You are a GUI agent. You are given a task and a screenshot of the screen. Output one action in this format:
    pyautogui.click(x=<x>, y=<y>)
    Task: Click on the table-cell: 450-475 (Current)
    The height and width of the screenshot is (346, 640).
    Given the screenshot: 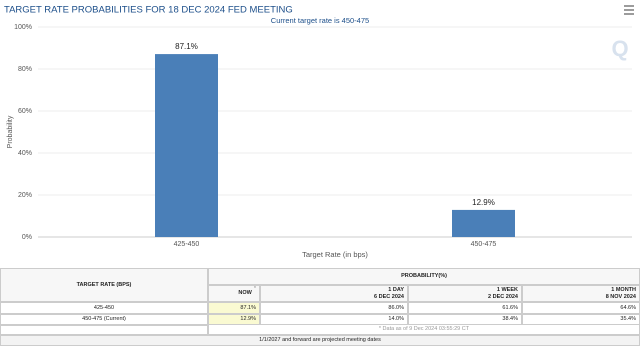 What is the action you would take?
    pyautogui.click(x=104, y=319)
    